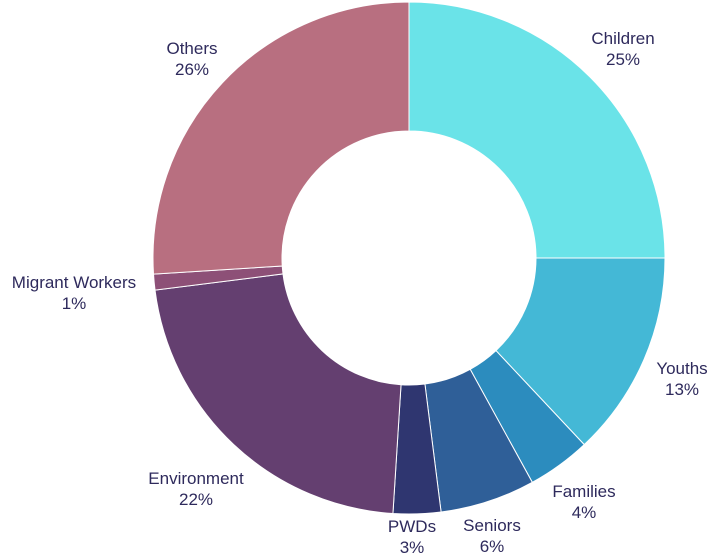  What do you see at coordinates (196, 478) in the screenshot?
I see `slice-label-environment: Environment` at bounding box center [196, 478].